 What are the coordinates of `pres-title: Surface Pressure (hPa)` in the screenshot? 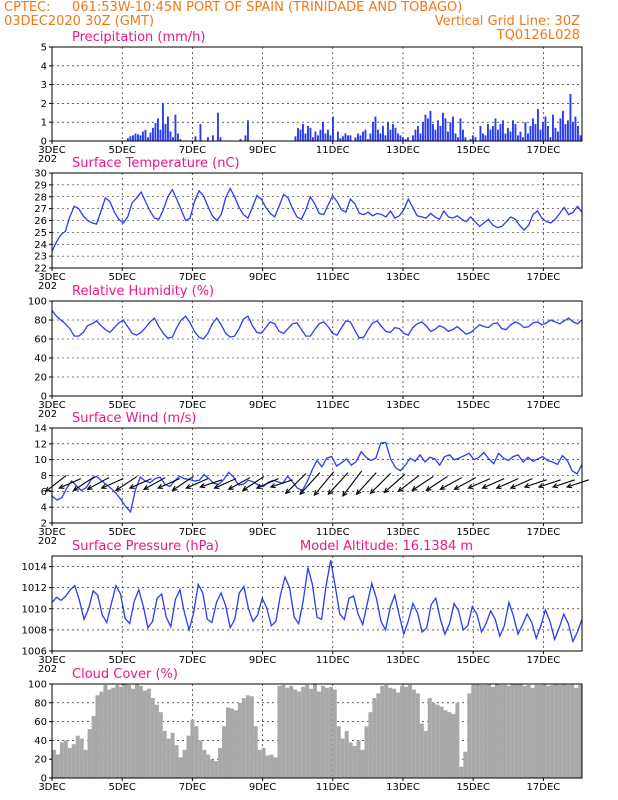 It's located at (145, 546).